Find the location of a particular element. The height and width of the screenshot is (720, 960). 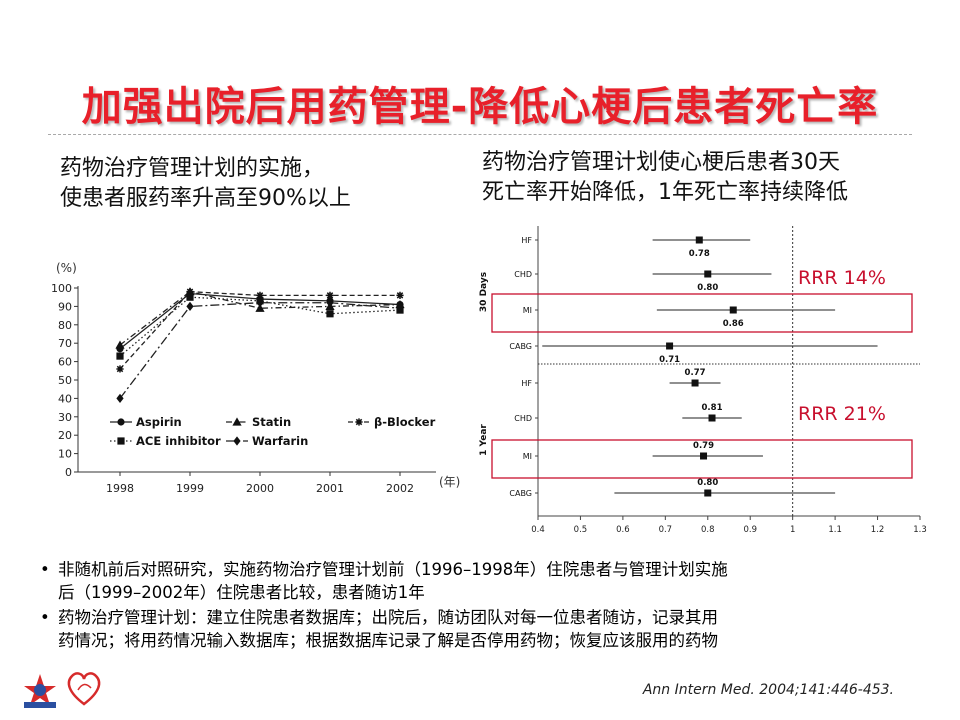

bullet-line: 药情况；将用药情况输入数据库；根据数据库记录了解是否停用药物；恢复应该服用的药物 is located at coordinates (388, 640).